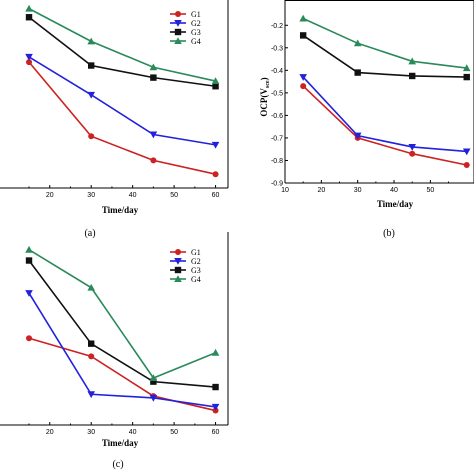  Describe the element at coordinates (196, 252) in the screenshot. I see `panel-c-legend-g1-label: G1` at that location.